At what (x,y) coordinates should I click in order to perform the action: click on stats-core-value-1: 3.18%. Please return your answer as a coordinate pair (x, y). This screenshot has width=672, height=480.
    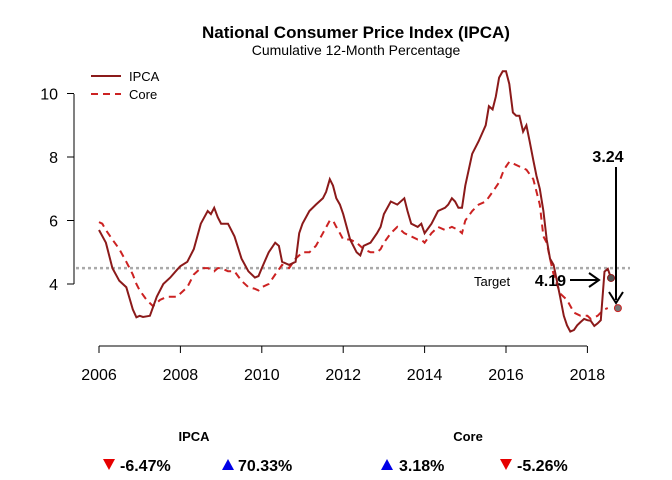
    Looking at the image, I should click on (421, 466).